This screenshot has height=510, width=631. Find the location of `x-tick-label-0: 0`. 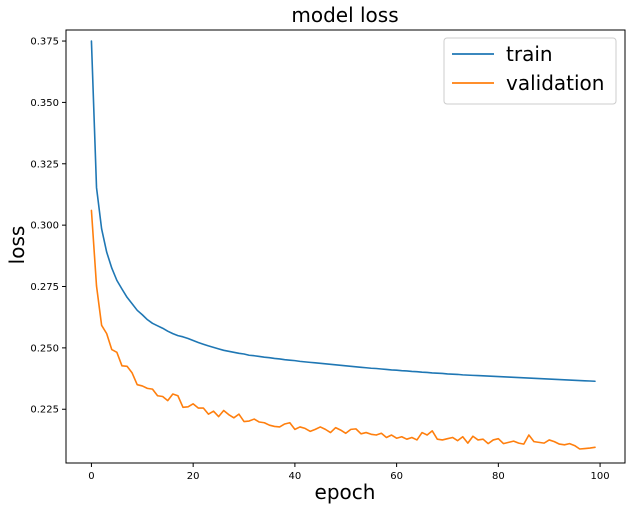

x-tick-label-0: 0 is located at coordinates (91, 476).